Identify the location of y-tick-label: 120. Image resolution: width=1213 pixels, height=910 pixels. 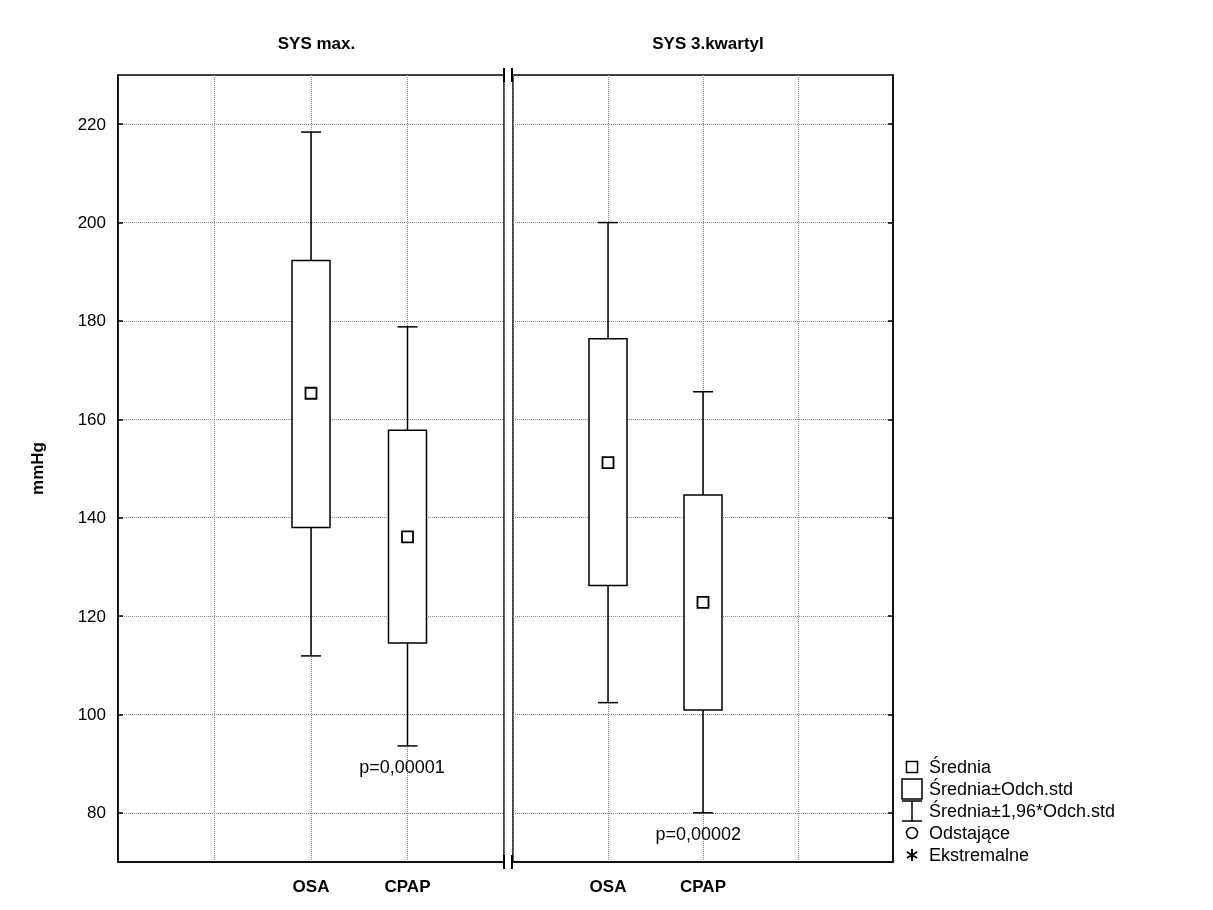
(91, 616).